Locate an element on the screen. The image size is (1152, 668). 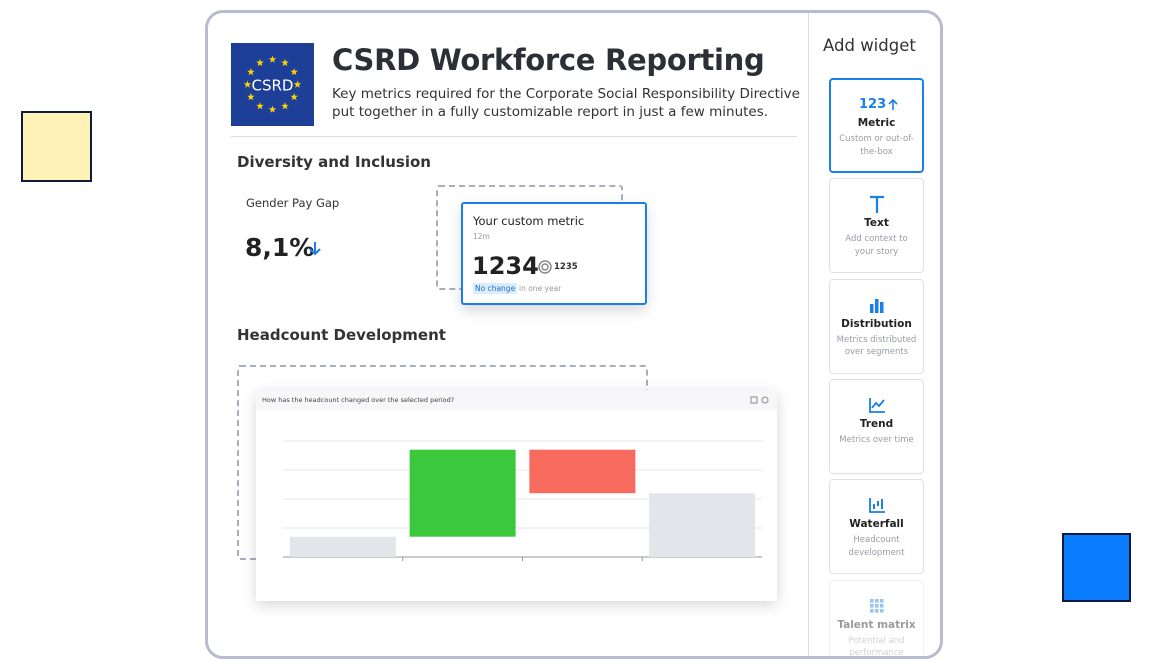
target-icon is located at coordinates (545, 267).